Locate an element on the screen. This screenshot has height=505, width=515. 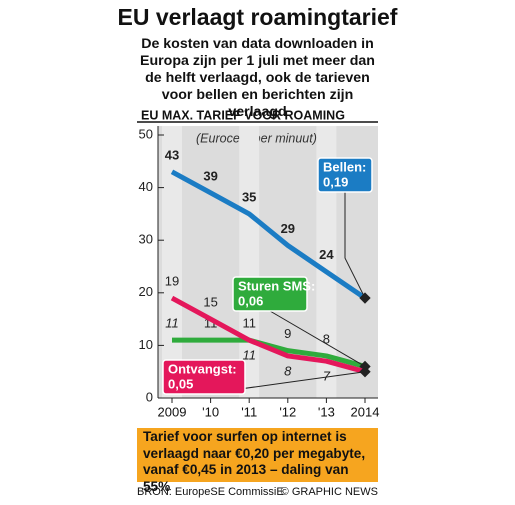
y-tick-label: 40 is located at coordinates (146, 186).